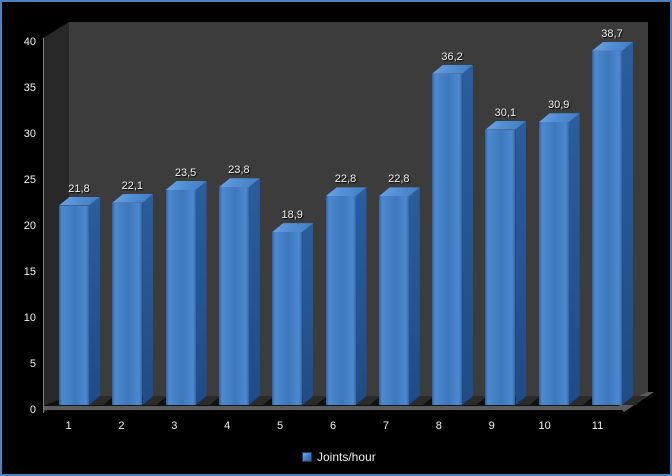 The width and height of the screenshot is (672, 476). What do you see at coordinates (452, 56) in the screenshot?
I see `bar-value-label: 36,2` at bounding box center [452, 56].